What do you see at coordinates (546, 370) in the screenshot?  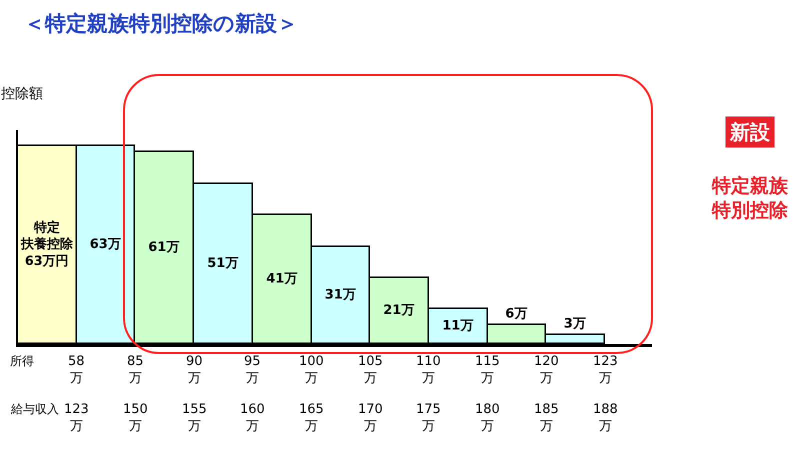 I see `text: 120 万` at bounding box center [546, 370].